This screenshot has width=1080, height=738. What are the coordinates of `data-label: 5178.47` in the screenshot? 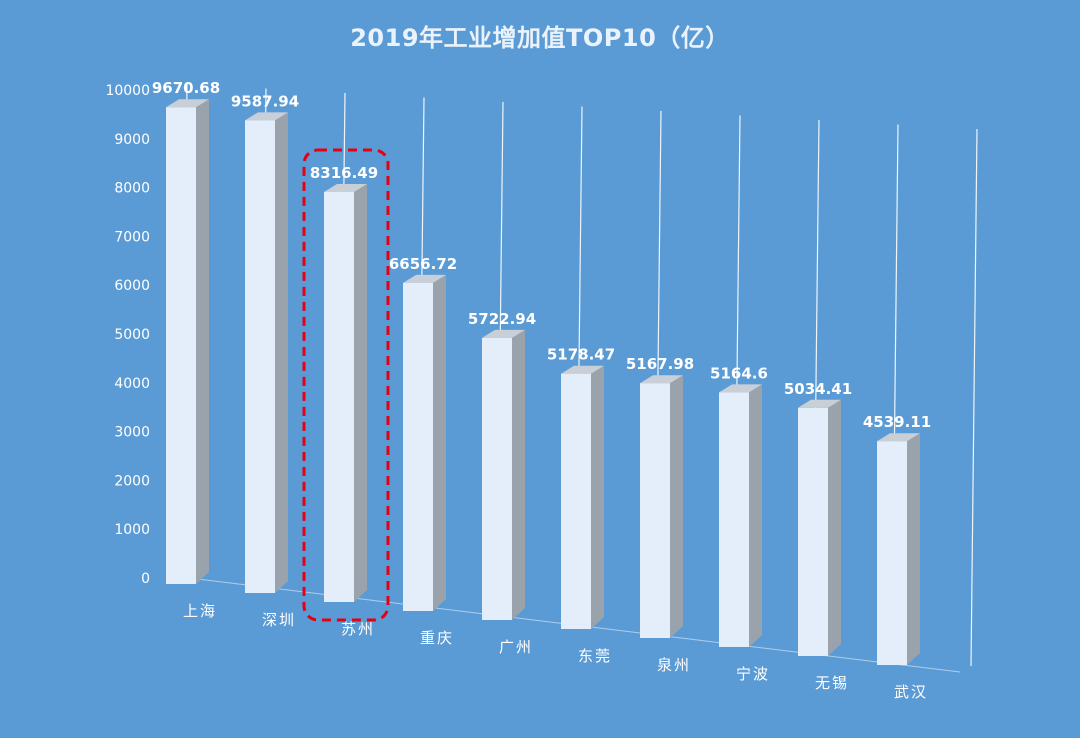 It's located at (581, 355).